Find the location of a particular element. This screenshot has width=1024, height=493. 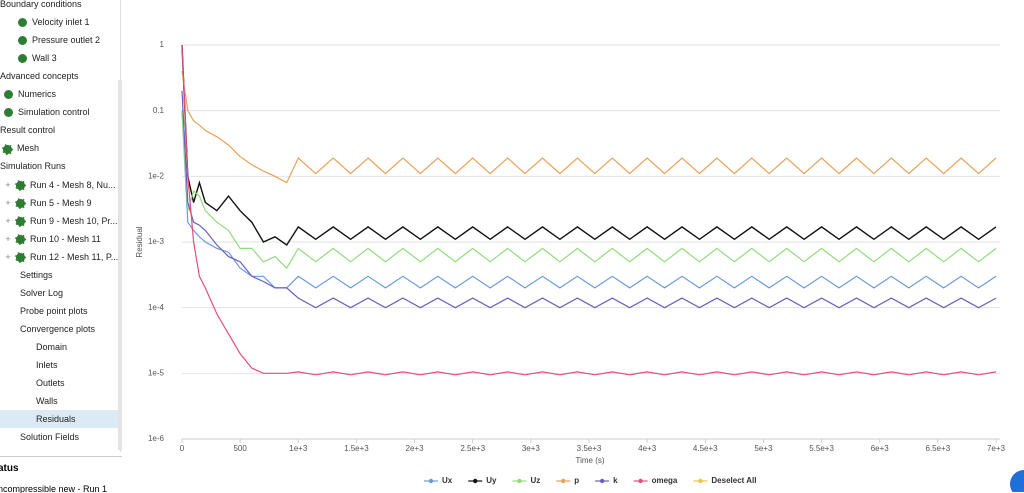

x-tick-label: 3e+3 is located at coordinates (531, 448).